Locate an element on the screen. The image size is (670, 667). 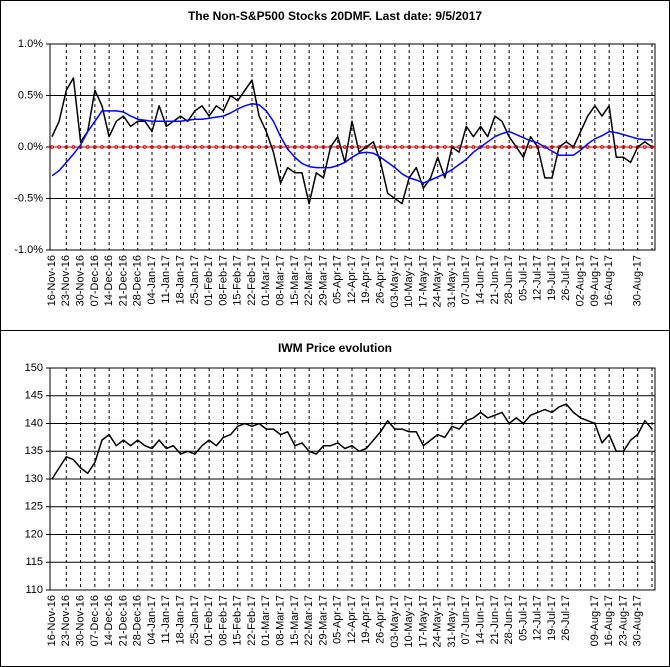
x-tick-label: 01-Feb-17 is located at coordinates (209, 280).